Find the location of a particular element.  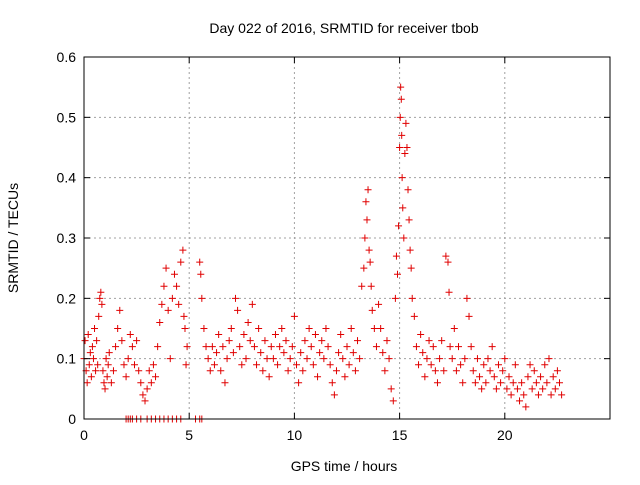

y-tick-label: 0.3 is located at coordinates (67, 238).